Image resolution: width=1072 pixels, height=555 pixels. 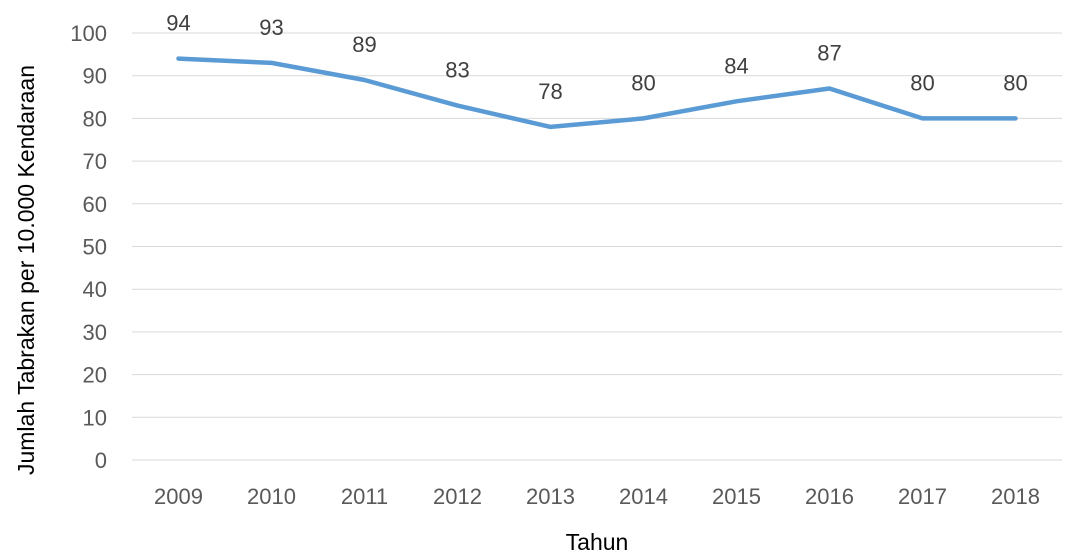 I want to click on y-tick-label: 100, so click(x=88, y=33).